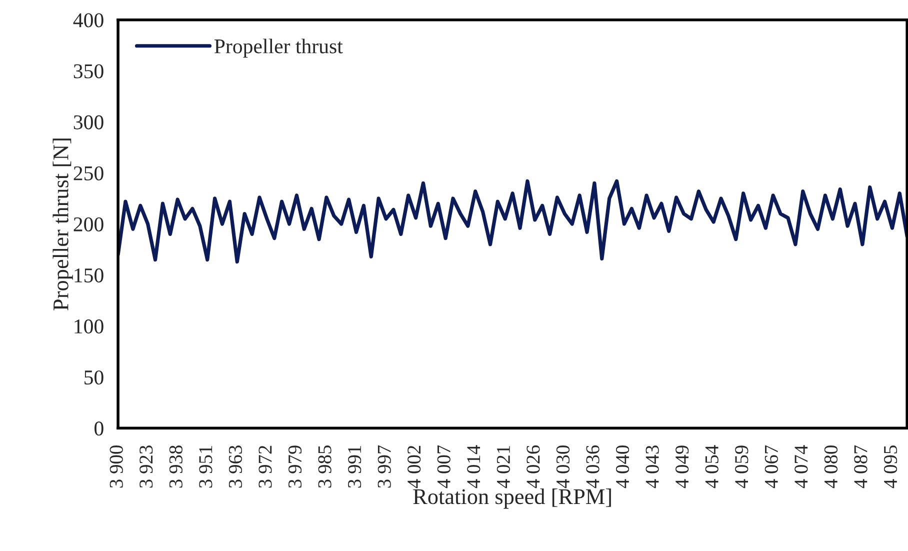 The height and width of the screenshot is (551, 908). Describe the element at coordinates (861, 466) in the screenshot. I see `x-tick-label: 4 087` at that location.